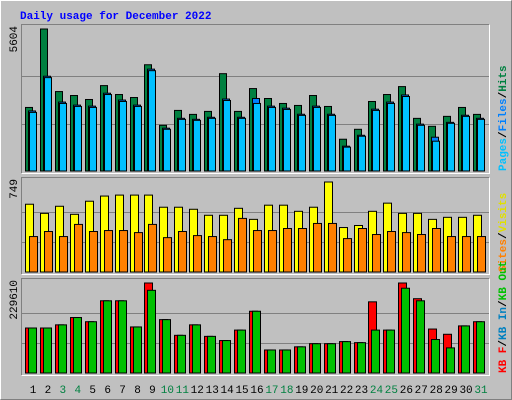 The width and height of the screenshot is (512, 400). Describe the element at coordinates (406, 391) in the screenshot. I see `x-tick-label: 26` at that location.